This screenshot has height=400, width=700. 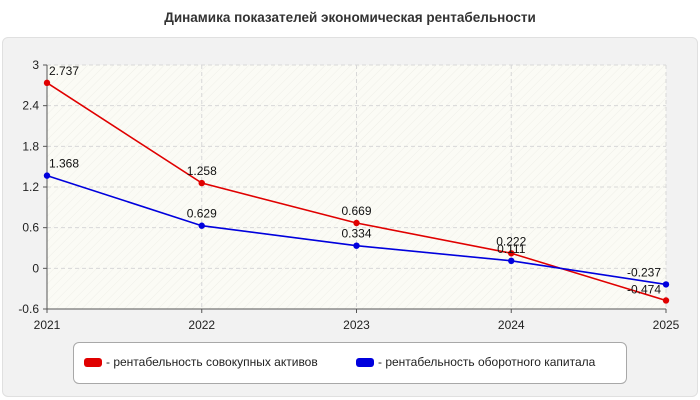 I want to click on data-label: 0.334, so click(x=356, y=234).